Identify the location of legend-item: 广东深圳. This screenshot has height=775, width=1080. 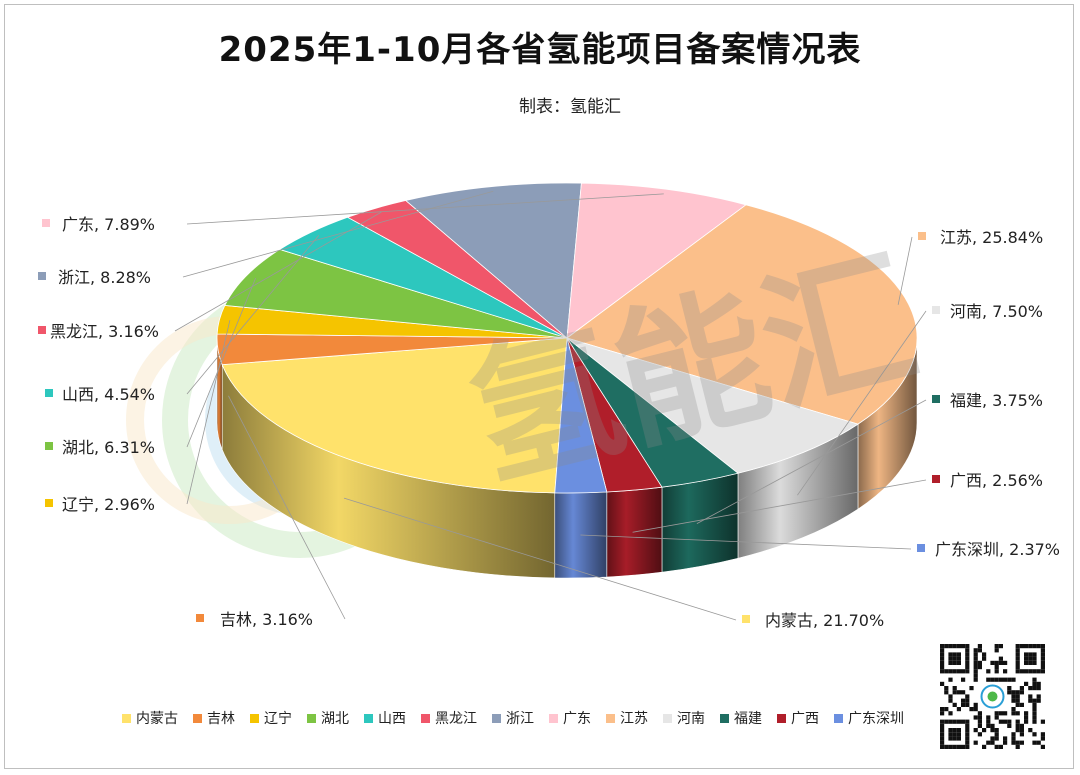
(869, 718).